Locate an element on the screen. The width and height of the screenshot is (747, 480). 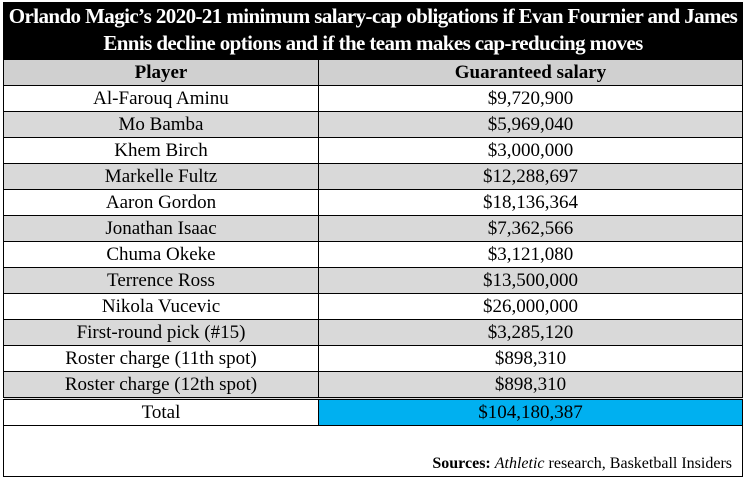
player-cell: Roster charge (11th spot) is located at coordinates (161, 358).